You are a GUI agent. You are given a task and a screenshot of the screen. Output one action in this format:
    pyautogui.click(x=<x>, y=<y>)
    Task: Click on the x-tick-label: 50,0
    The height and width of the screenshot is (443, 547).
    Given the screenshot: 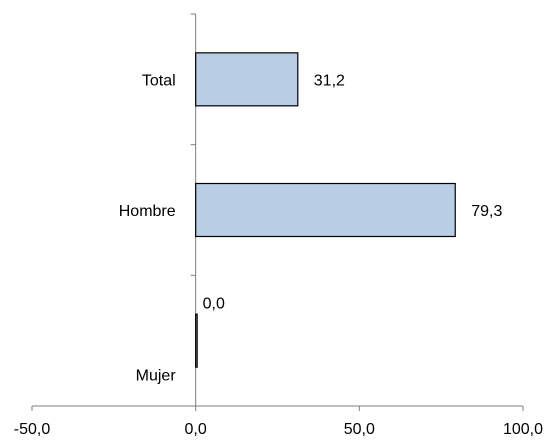 What is the action you would take?
    pyautogui.click(x=359, y=429)
    